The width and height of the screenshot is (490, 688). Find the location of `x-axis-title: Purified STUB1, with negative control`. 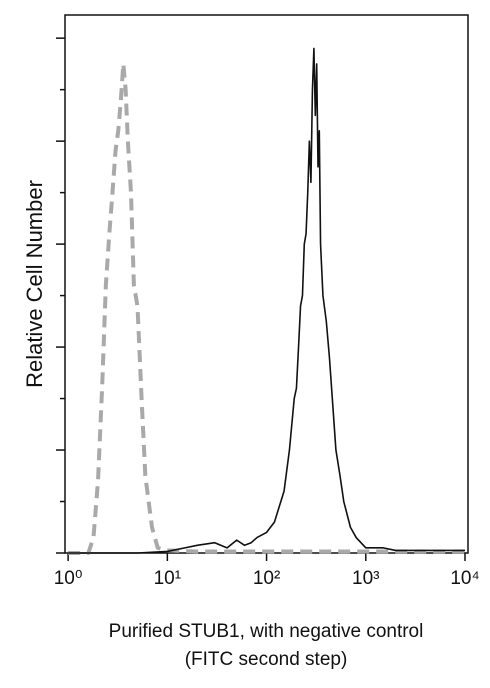

x-axis-title: Purified STUB1, with negative control is located at coordinates (266, 631).